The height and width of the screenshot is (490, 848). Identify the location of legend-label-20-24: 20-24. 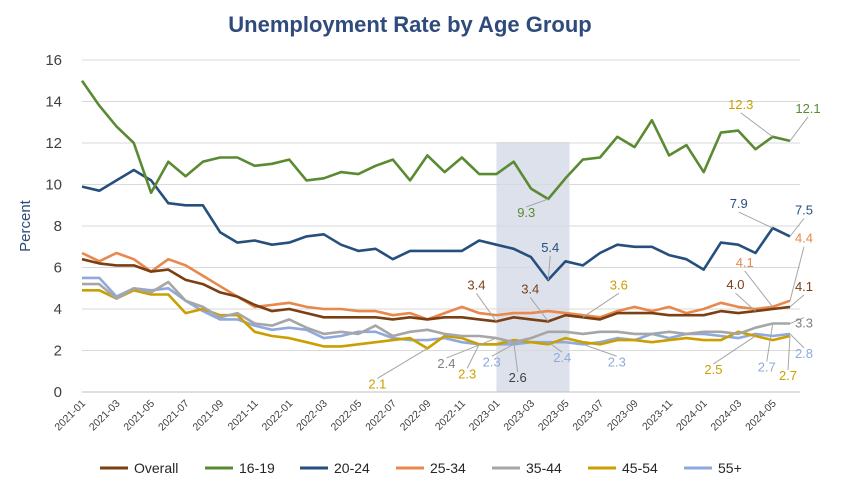
(352, 468).